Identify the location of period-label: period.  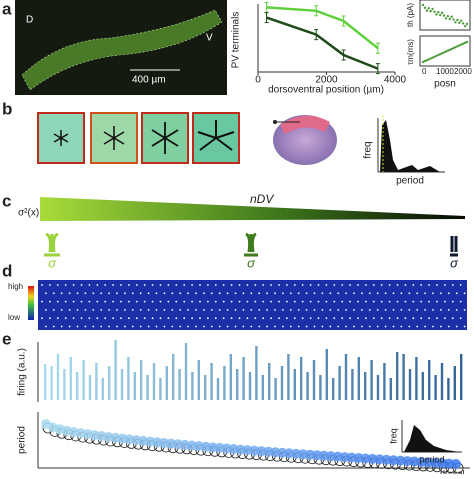
(22, 440).